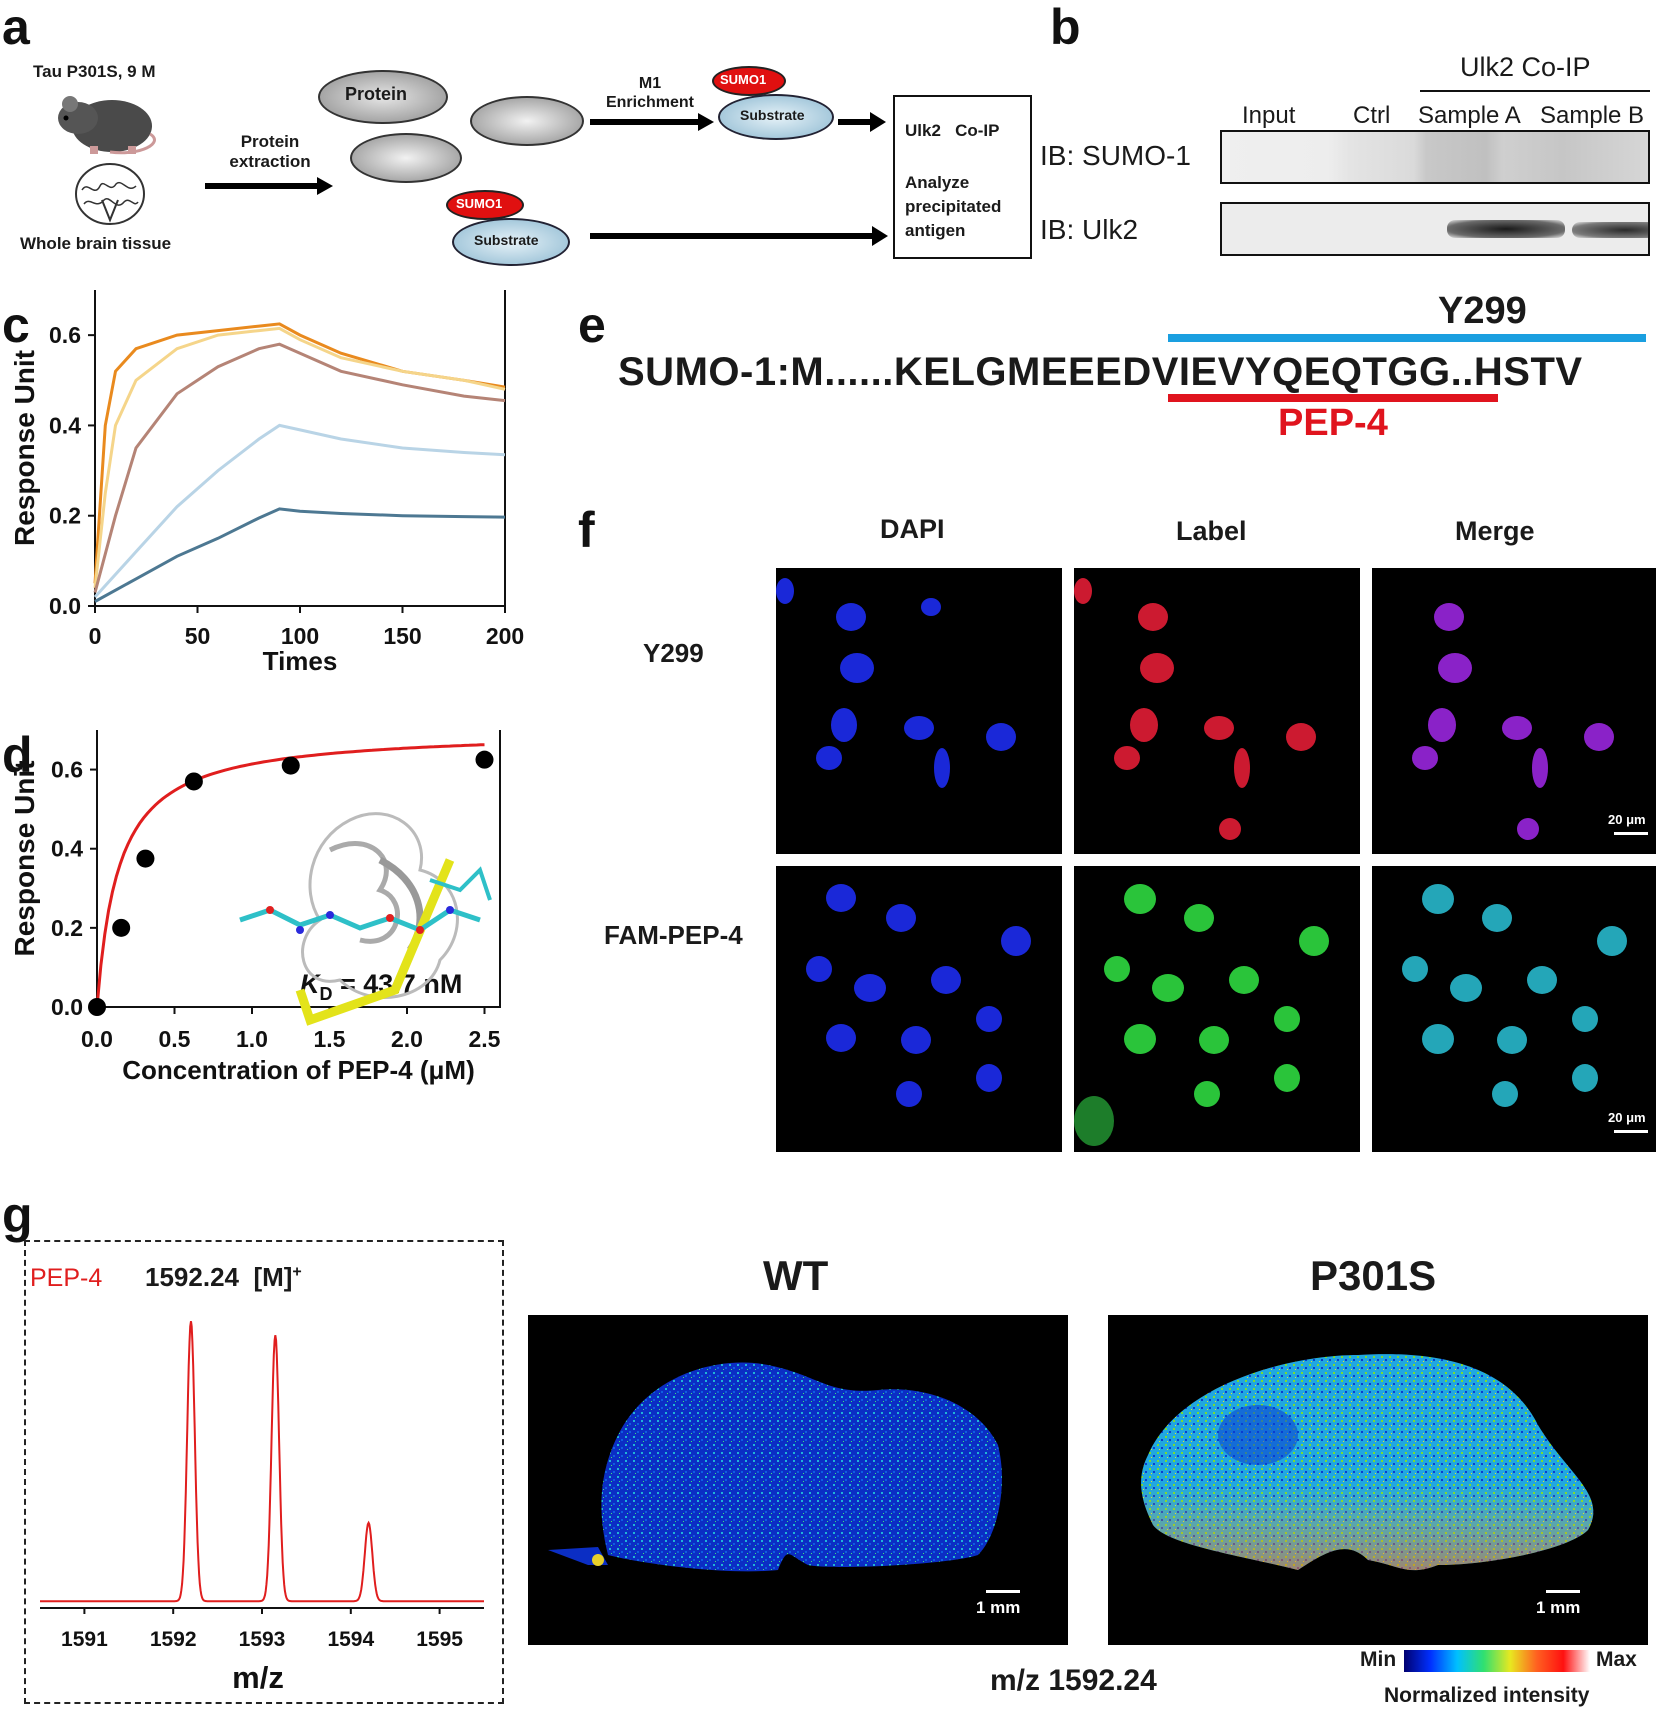 The height and width of the screenshot is (1717, 1657). What do you see at coordinates (592, 325) in the screenshot?
I see `panel-label-e: e` at bounding box center [592, 325].